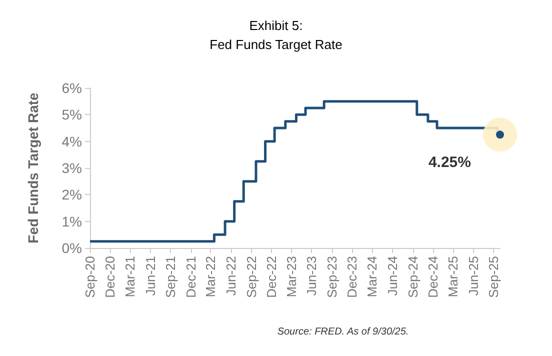 The width and height of the screenshot is (552, 356). I want to click on x-tick-label: Jun-21, so click(150, 276).